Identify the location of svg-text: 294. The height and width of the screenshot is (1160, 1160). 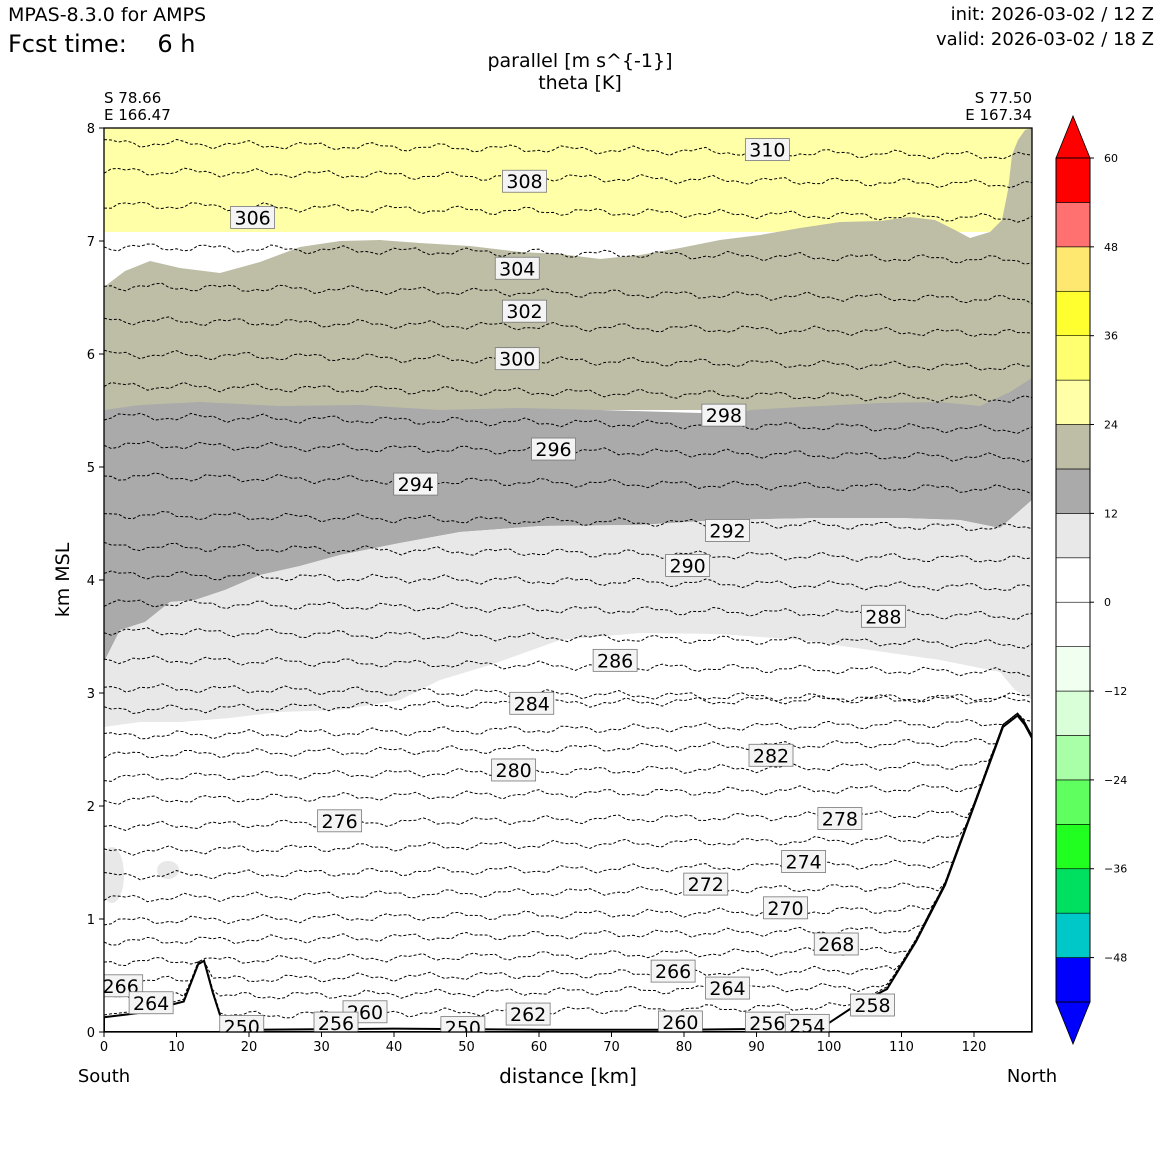
(416, 485).